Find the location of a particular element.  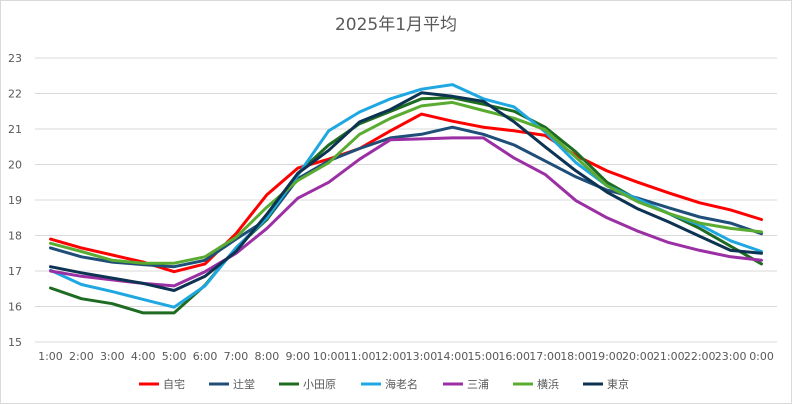

x-tick-label: 0:00 is located at coordinates (761, 356).